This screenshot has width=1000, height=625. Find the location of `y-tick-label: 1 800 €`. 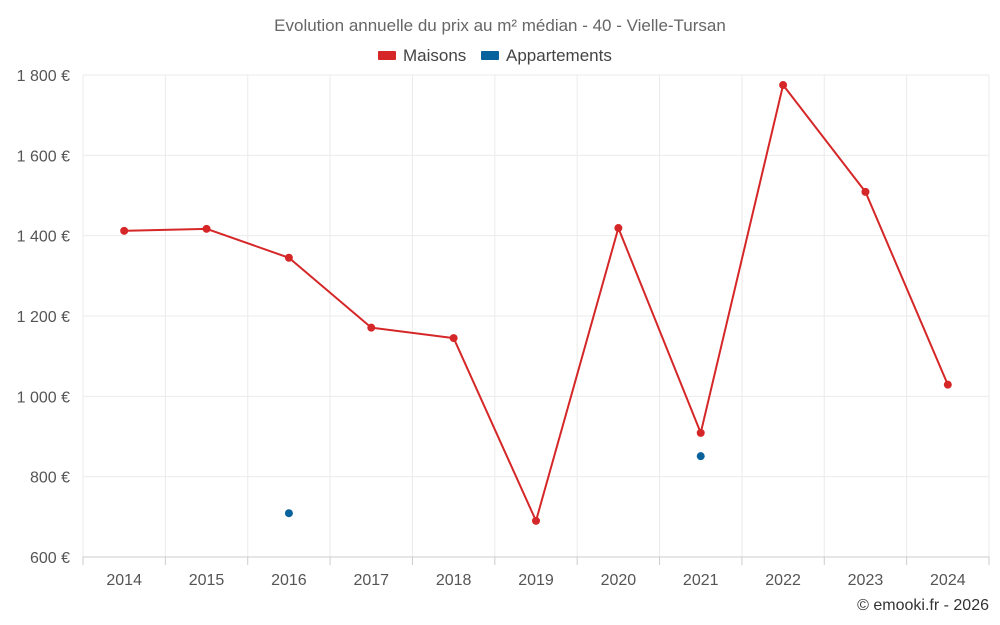

y-tick-label: 1 800 € is located at coordinates (43, 76).